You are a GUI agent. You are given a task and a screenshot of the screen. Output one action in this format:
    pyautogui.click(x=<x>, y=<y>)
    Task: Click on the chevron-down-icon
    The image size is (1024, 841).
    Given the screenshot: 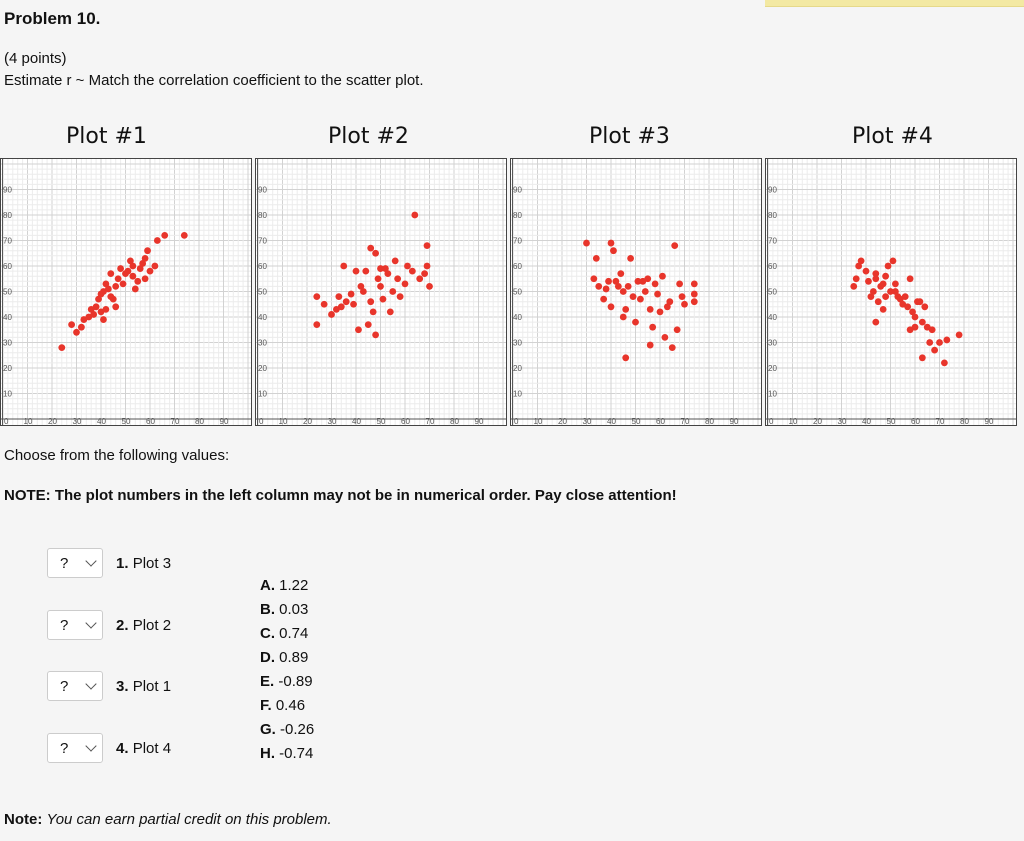 What is the action you would take?
    pyautogui.click(x=91, y=623)
    